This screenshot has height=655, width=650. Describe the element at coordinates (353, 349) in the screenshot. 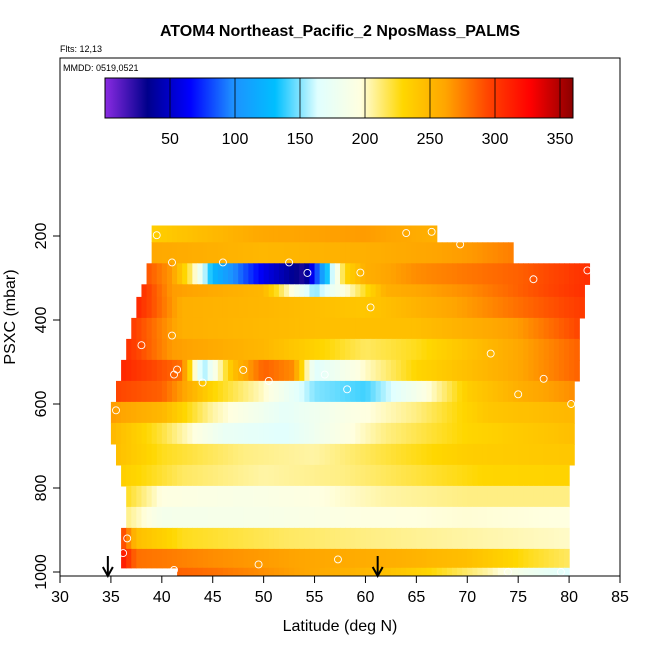

I see `heatmap-layer` at that location.